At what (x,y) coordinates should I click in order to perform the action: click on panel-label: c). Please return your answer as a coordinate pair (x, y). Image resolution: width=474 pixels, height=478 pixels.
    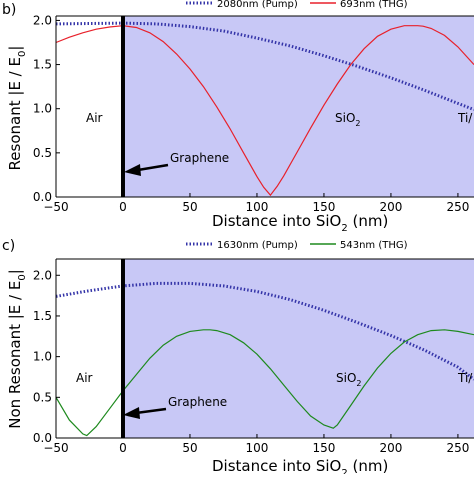
    Looking at the image, I should click on (8, 246).